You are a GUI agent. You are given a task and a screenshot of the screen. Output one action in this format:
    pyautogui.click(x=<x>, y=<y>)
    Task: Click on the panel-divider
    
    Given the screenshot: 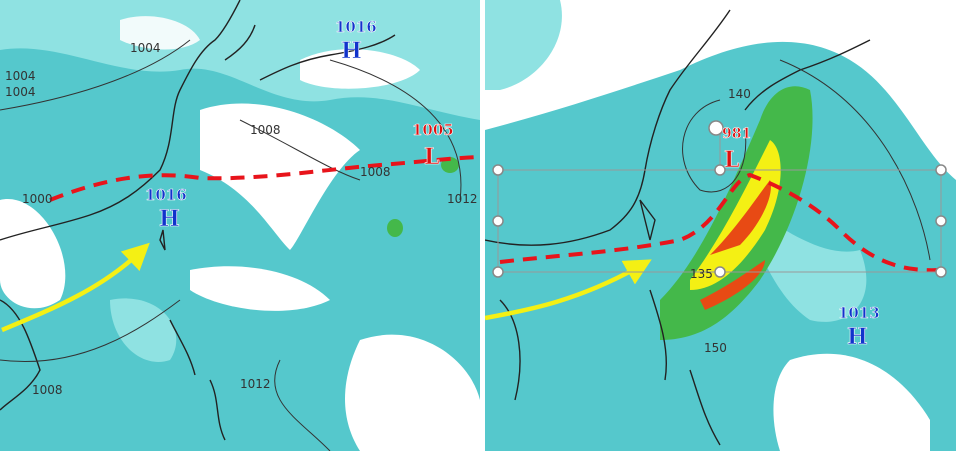 What is the action you would take?
    pyautogui.click(x=482, y=225)
    